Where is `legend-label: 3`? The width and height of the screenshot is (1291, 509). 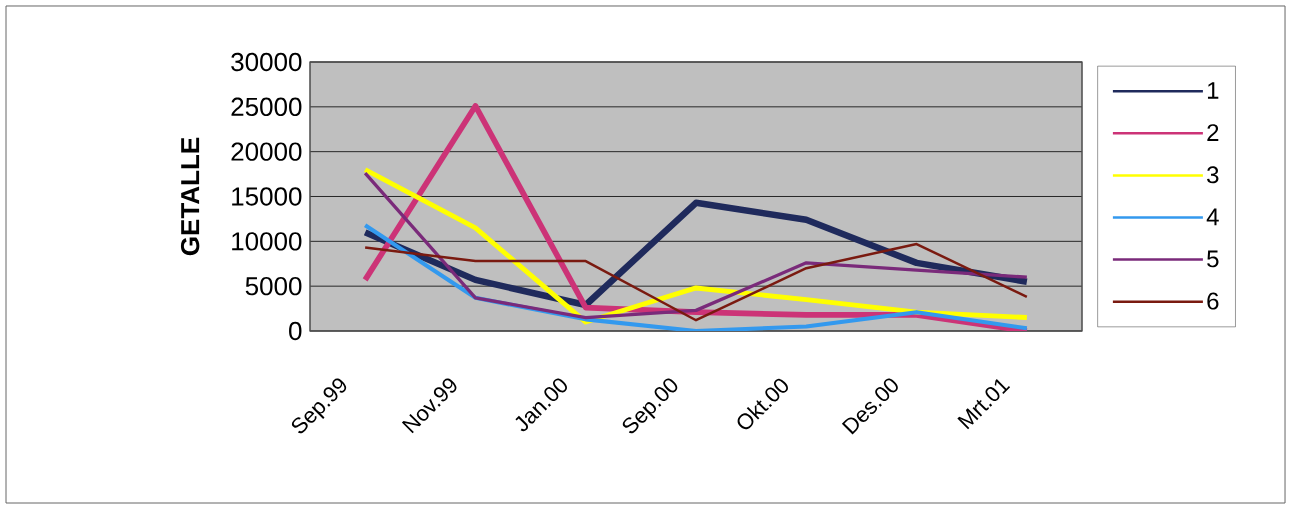
legend-label: 3 is located at coordinates (1213, 175).